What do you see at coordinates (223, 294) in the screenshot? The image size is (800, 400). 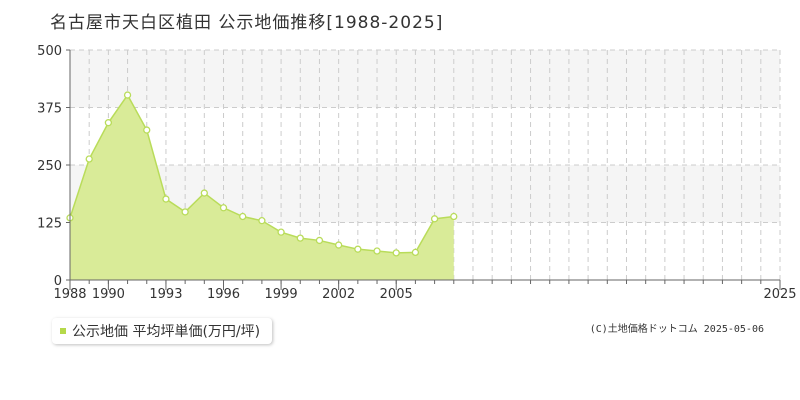 I see `x-tick-label: 1996` at bounding box center [223, 294].